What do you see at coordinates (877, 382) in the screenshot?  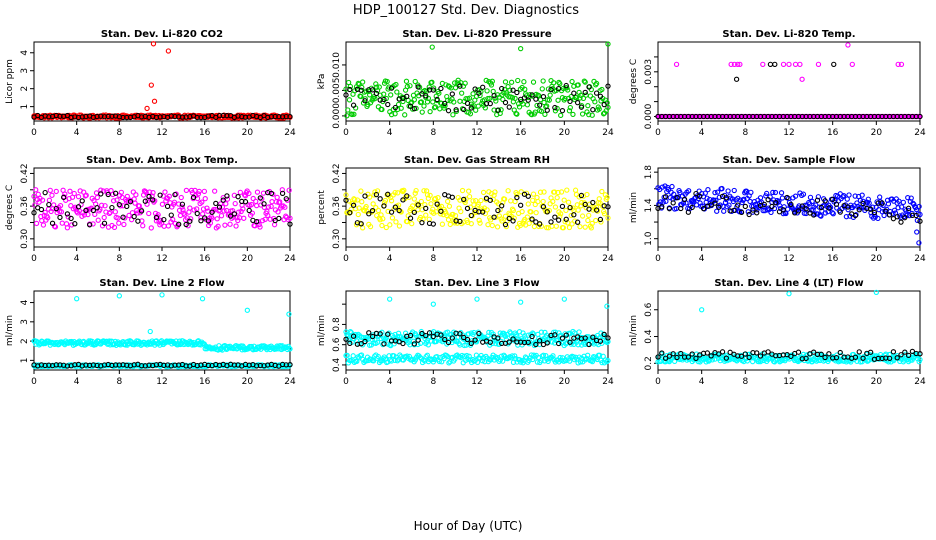 I see `x-tick-label: 20` at bounding box center [877, 382].